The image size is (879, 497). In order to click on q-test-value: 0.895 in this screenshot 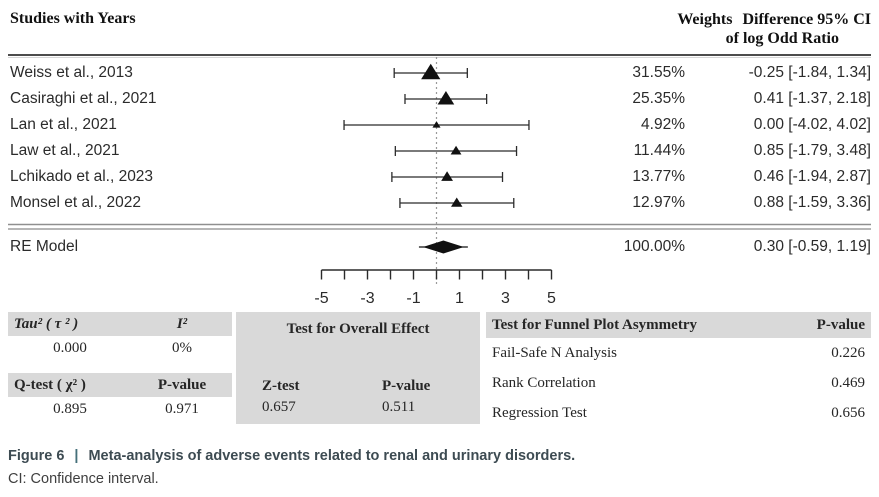, I will do `click(70, 409)`.